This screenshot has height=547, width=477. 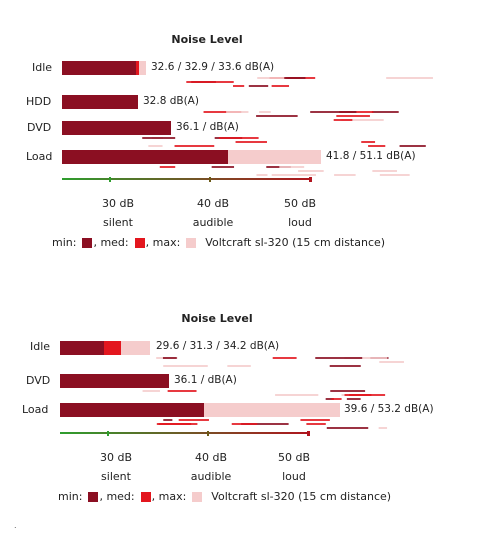 I want to click on tick-label-40: 40 dB audible, so click(x=211, y=467).